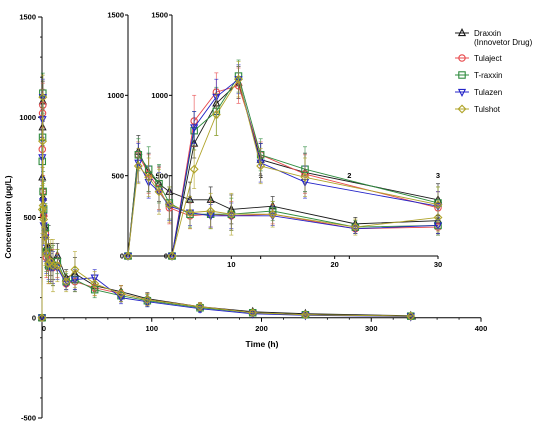  What do you see at coordinates (27, 117) in the screenshot?
I see `y-tick-label: 1000` at bounding box center [27, 117].